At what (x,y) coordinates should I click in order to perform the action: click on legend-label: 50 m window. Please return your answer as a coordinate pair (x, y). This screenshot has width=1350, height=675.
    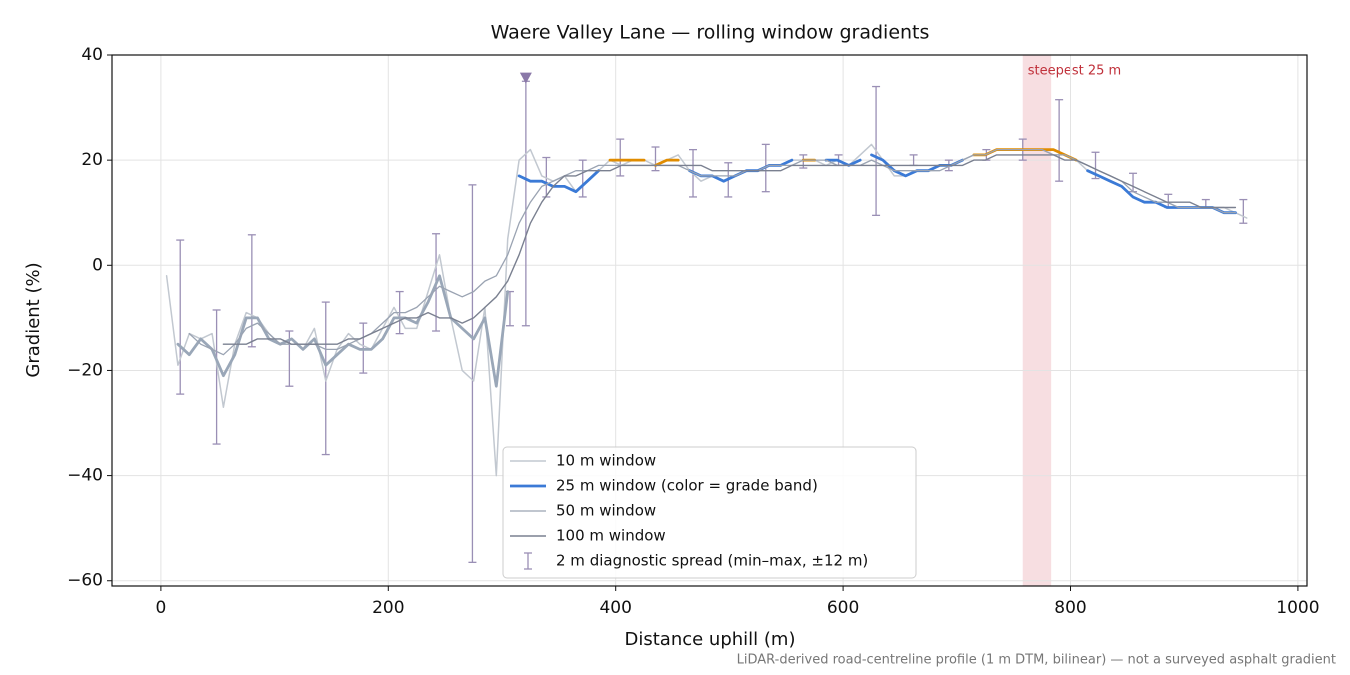
    Looking at the image, I should click on (606, 511).